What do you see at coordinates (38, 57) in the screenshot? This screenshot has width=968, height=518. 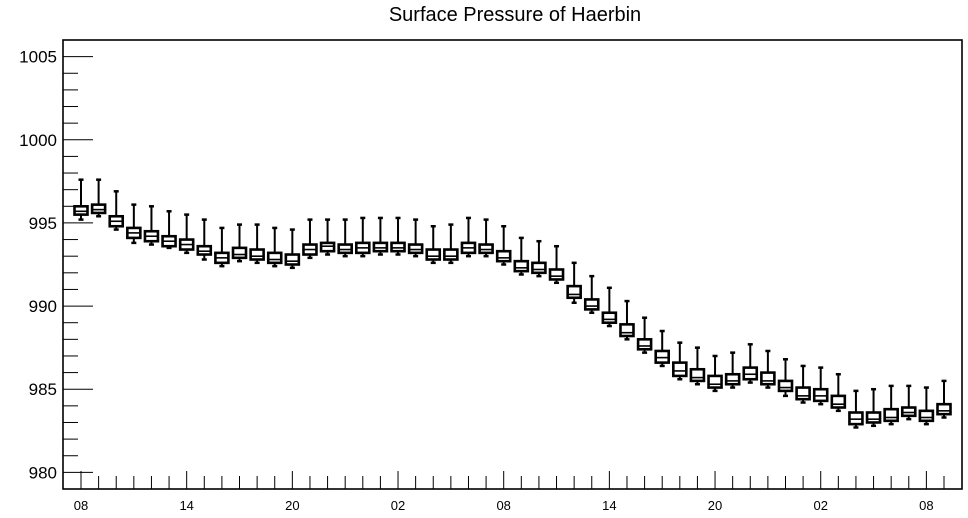 I see `y-tick-label: 1005` at bounding box center [38, 57].